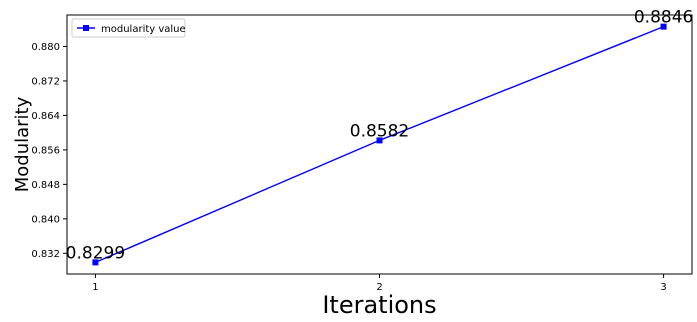 This screenshot has height=322, width=697. Describe the element at coordinates (45, 219) in the screenshot. I see `y-tick-label: 0.840` at that location.